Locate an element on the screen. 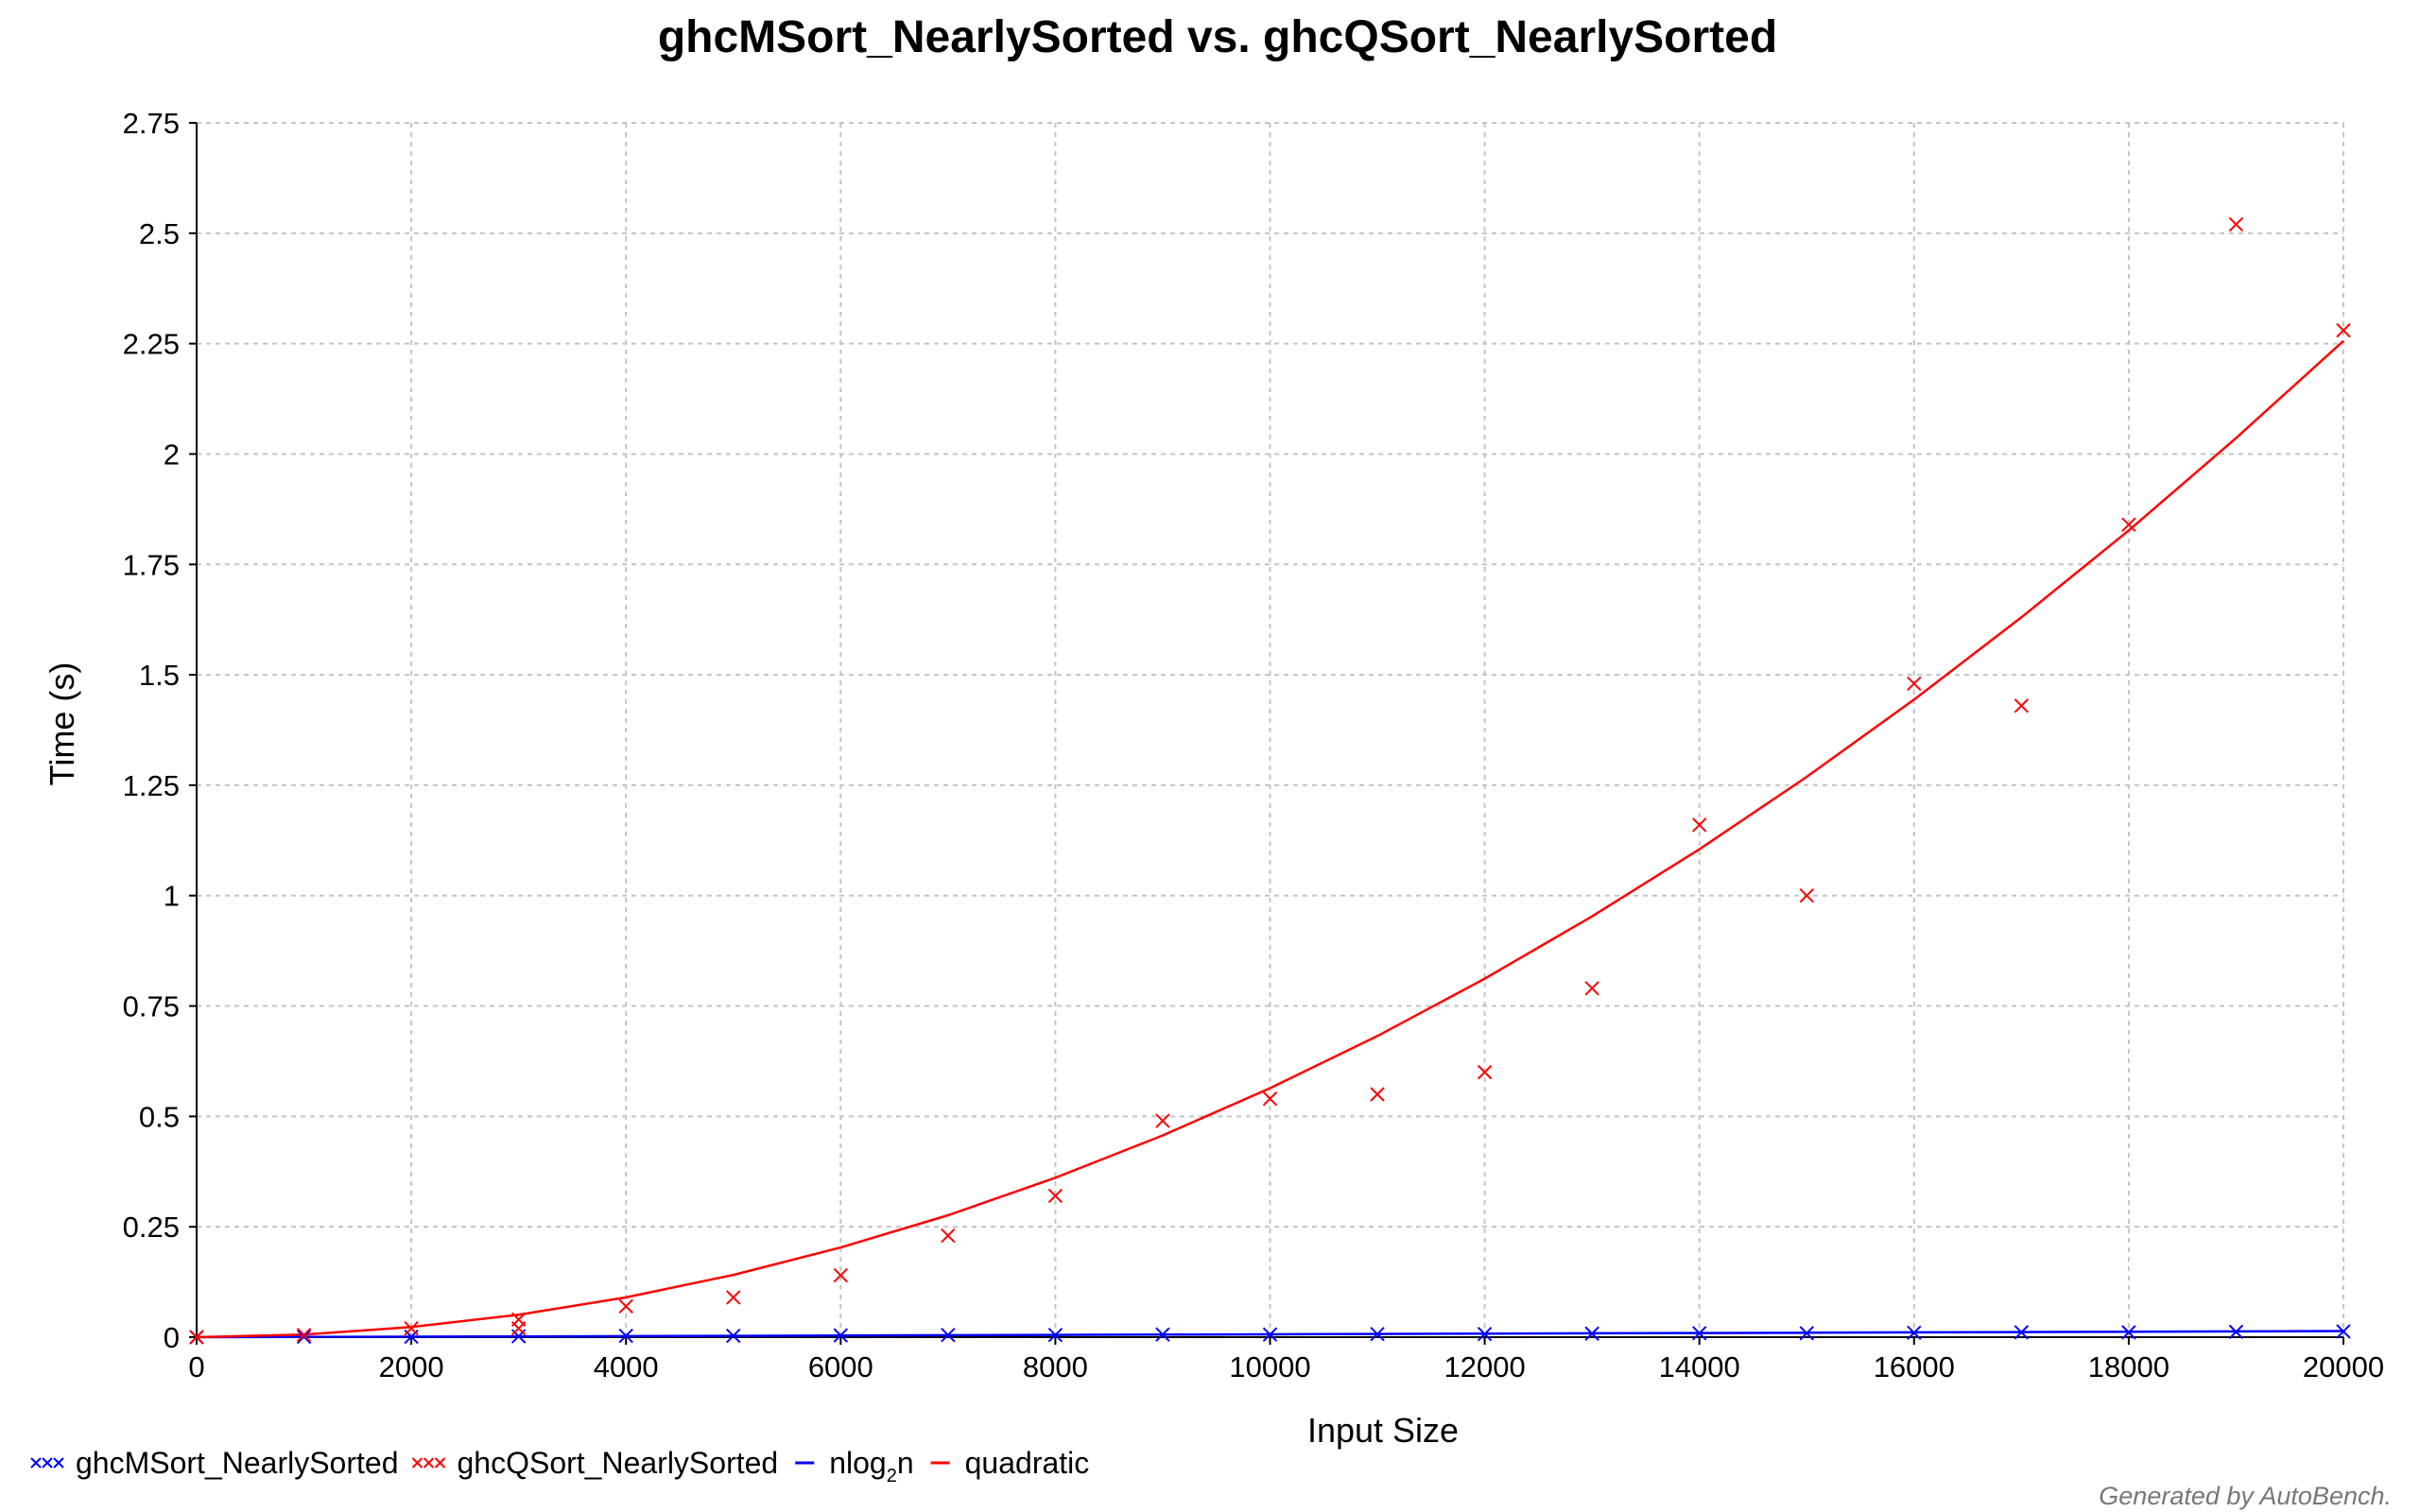 The height and width of the screenshot is (1512, 2420). y-tick-label: 2.25 is located at coordinates (151, 344).